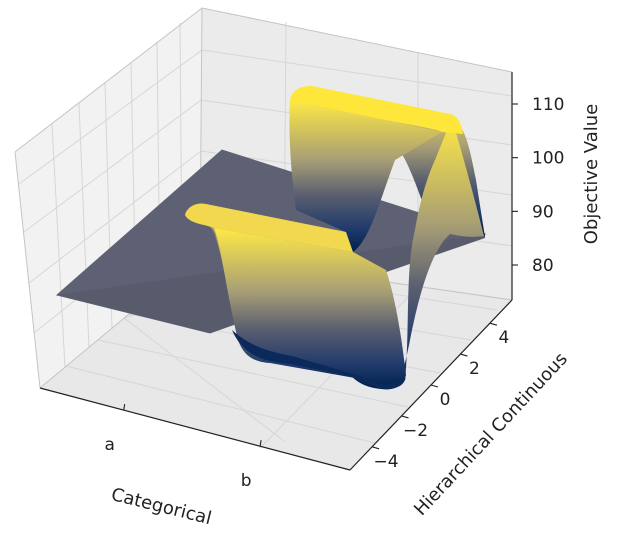 Image resolution: width=624 pixels, height=547 pixels. I want to click on z-tick-label: 80, so click(543, 266).